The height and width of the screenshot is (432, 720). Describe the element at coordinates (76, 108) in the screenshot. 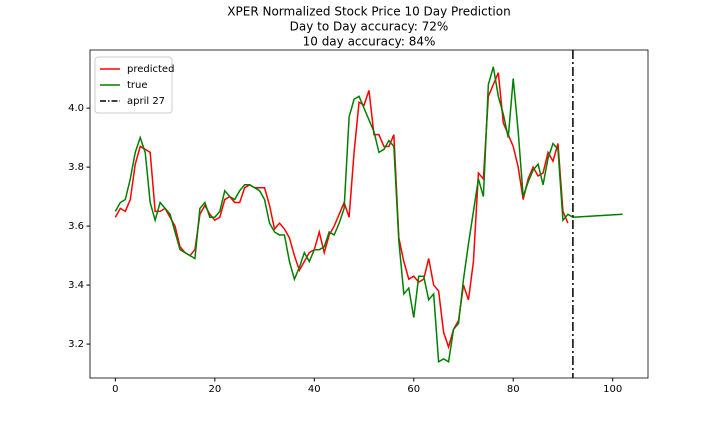

I see `y-tick-label: 4.0` at that location.